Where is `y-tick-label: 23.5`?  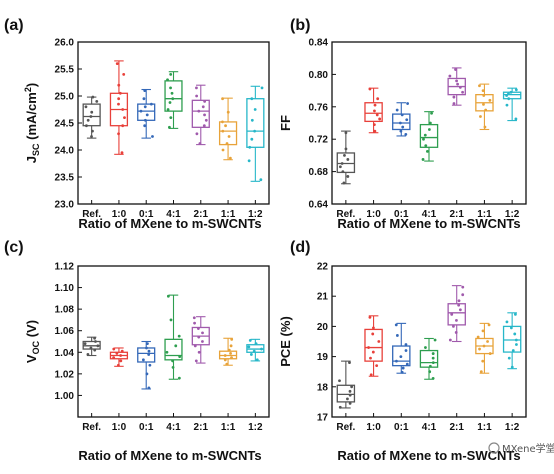 y-tick-label: 23.5 is located at coordinates (65, 178).